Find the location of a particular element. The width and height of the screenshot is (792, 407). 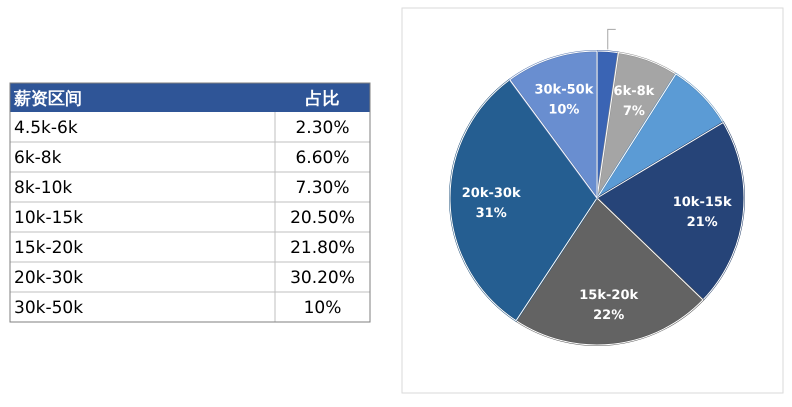

data-label: 20.50% is located at coordinates (322, 218).